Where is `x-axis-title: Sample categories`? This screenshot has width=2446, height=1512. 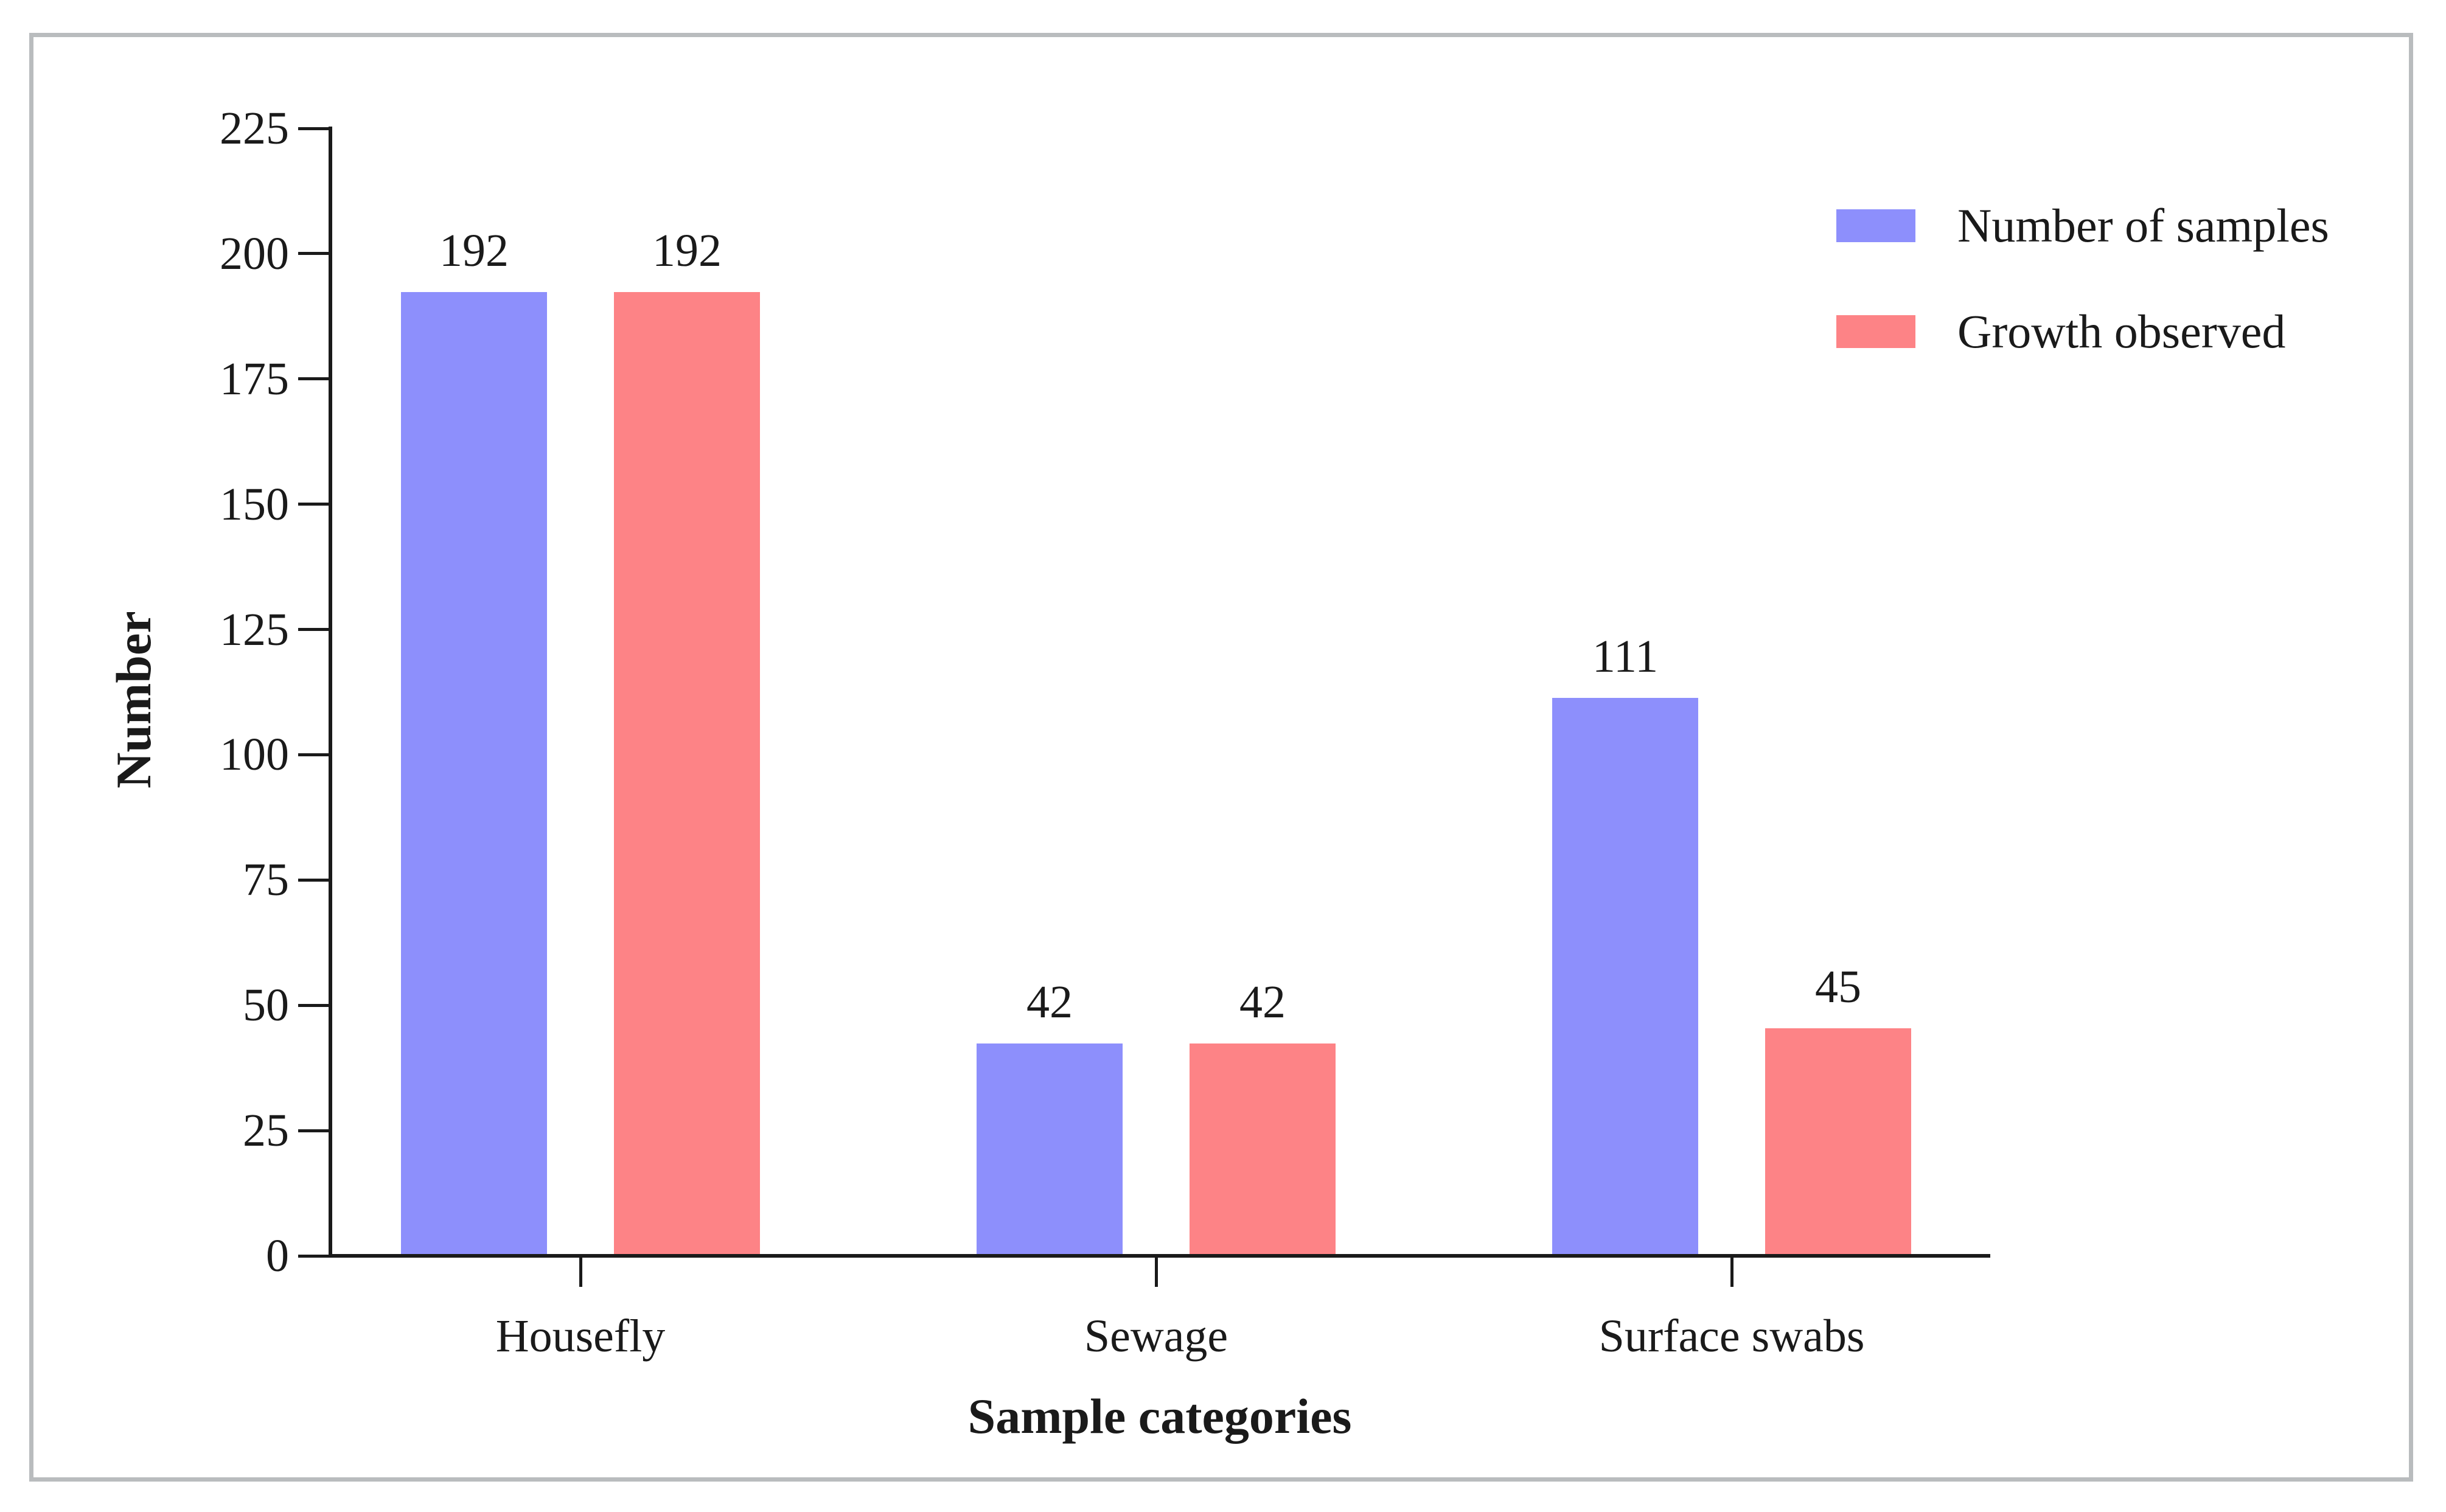 x-axis-title: Sample categories is located at coordinates (1159, 1416).